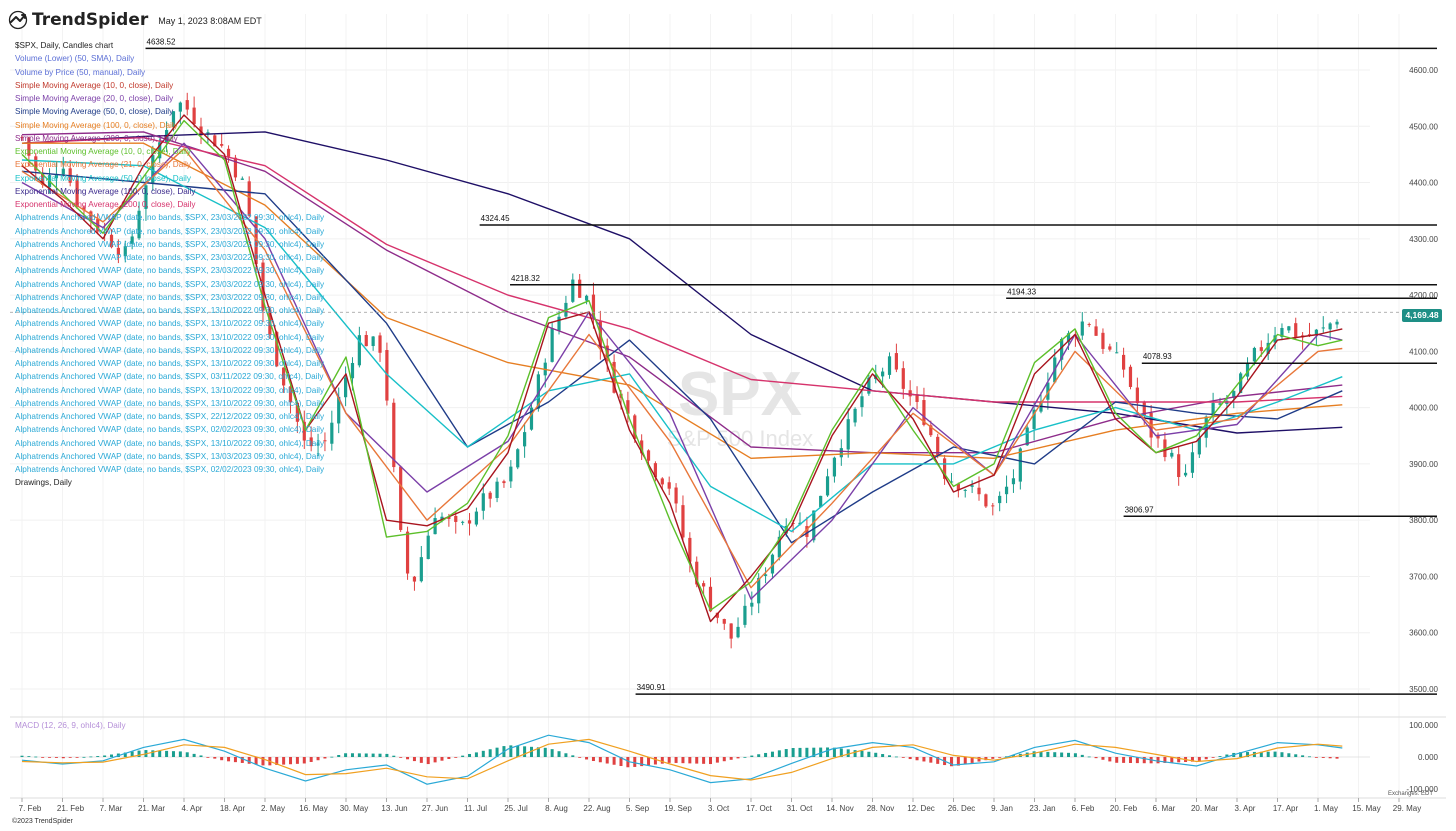  I want to click on time-tick-label: 26. Dec, so click(962, 808).